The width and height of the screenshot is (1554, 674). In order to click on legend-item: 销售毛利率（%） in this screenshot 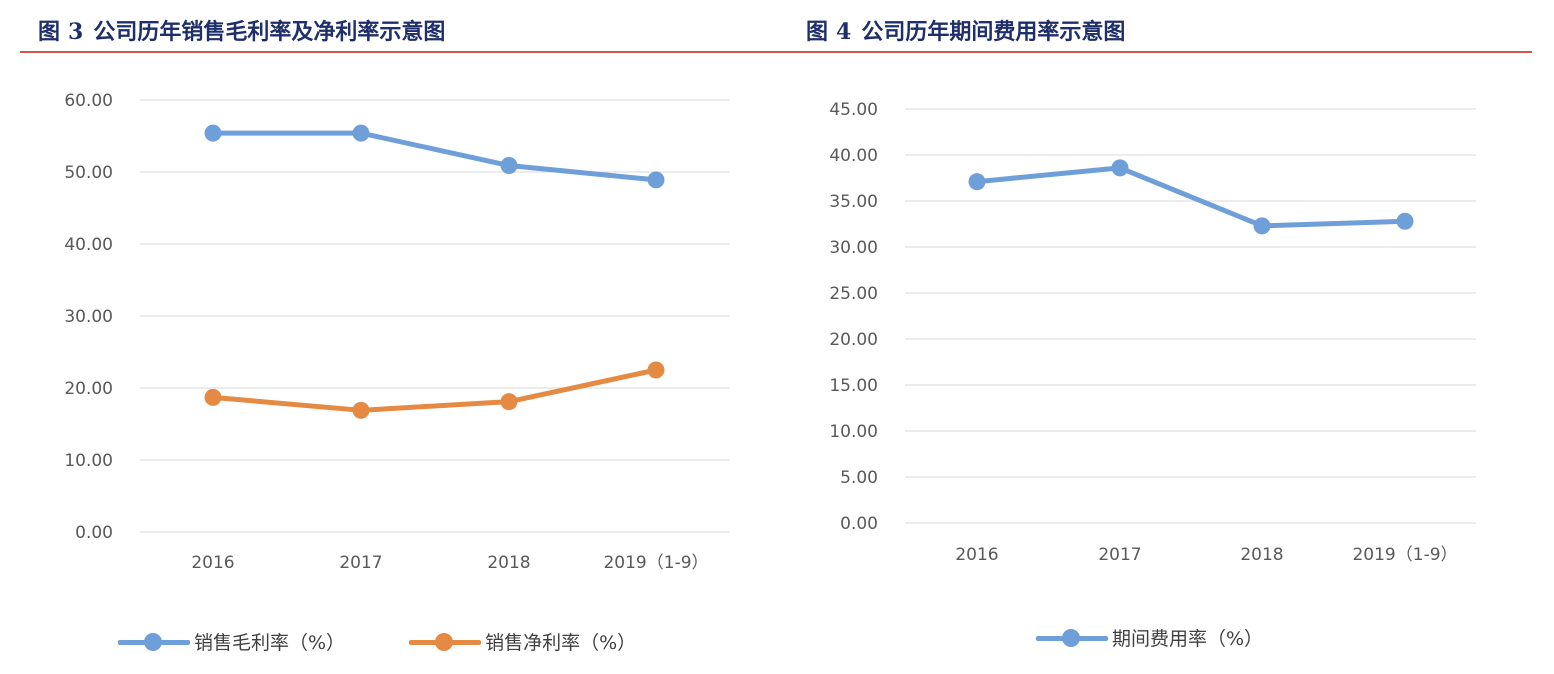, I will do `click(231, 641)`.